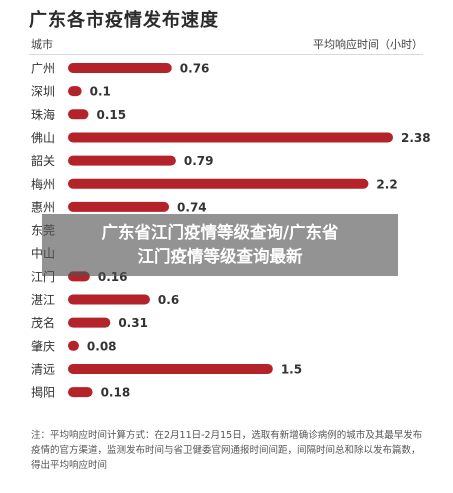  What do you see at coordinates (43, 322) in the screenshot?
I see `city-label: 茂名` at bounding box center [43, 322].